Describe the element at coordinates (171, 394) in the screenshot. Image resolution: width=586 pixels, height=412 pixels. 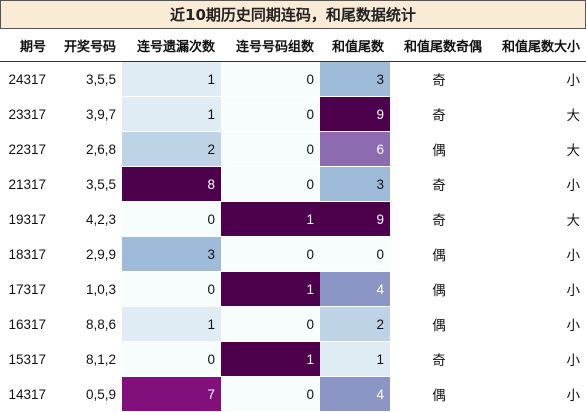
I see `miss-cell: 7` at that location.